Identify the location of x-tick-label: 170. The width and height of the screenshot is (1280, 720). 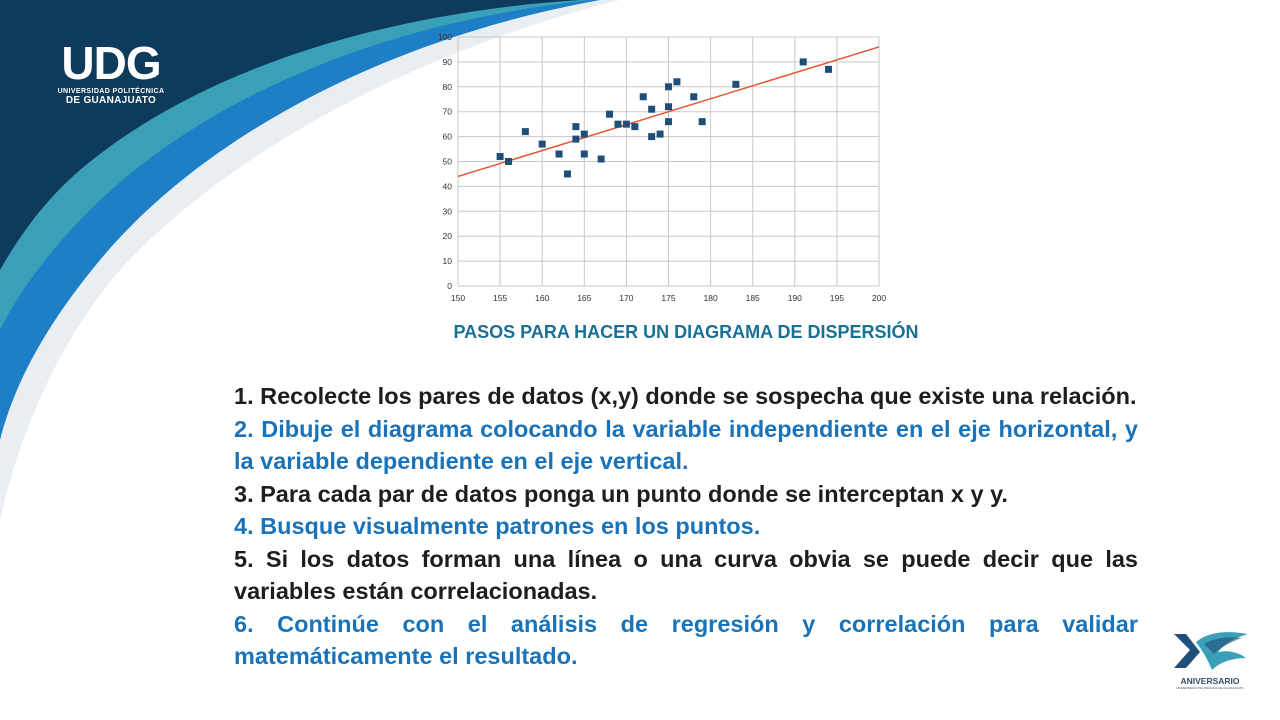
(626, 298).